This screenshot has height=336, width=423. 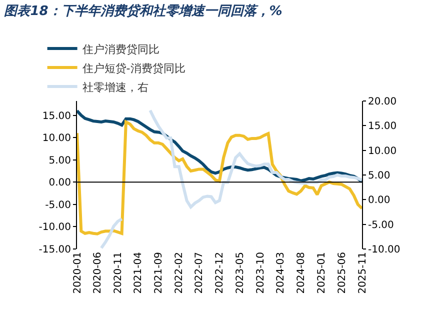 I want to click on legend-label: 社零增速，右, so click(x=115, y=87).